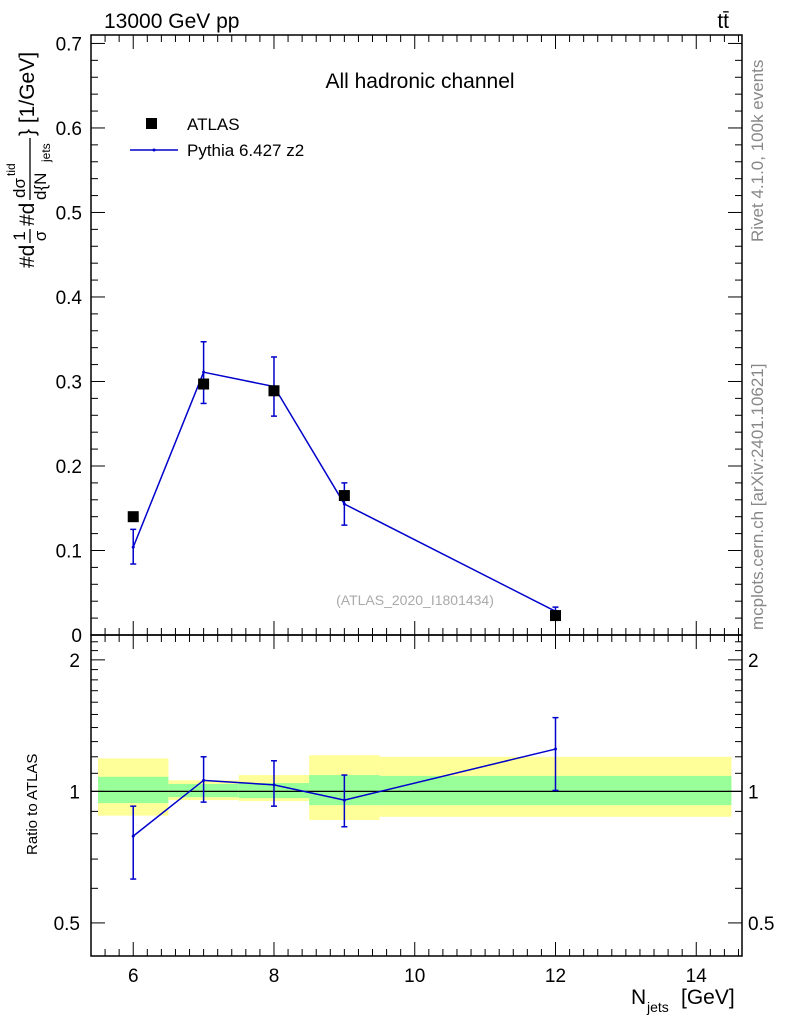 This screenshot has width=786, height=1024. I want to click on y-tick-label-right: 2, so click(753, 661).